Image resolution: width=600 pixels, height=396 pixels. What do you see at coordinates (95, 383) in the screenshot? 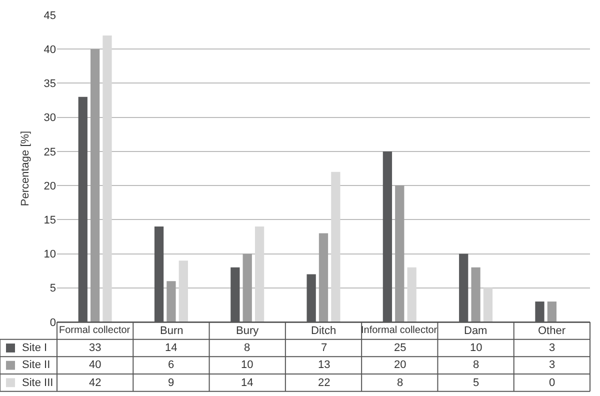
I see `data-label: 42` at bounding box center [95, 383].